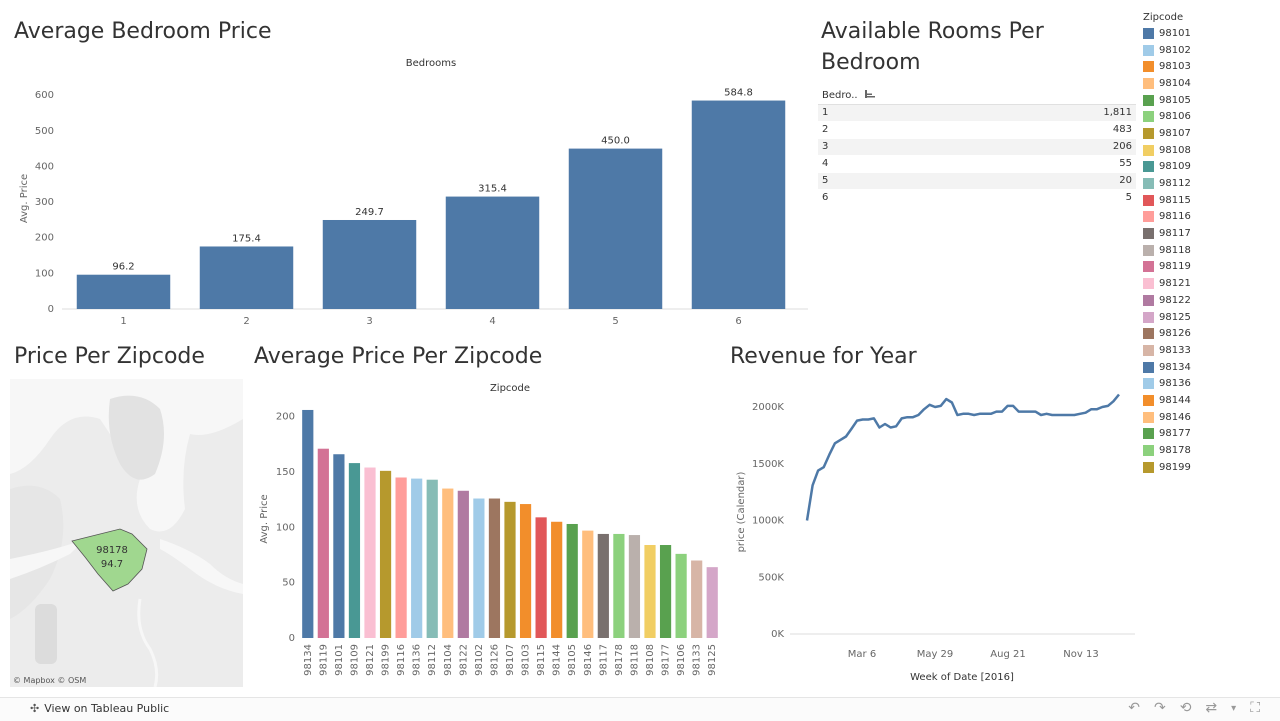 The width and height of the screenshot is (1280, 721). I want to click on legend-item: 98109, so click(1208, 167).